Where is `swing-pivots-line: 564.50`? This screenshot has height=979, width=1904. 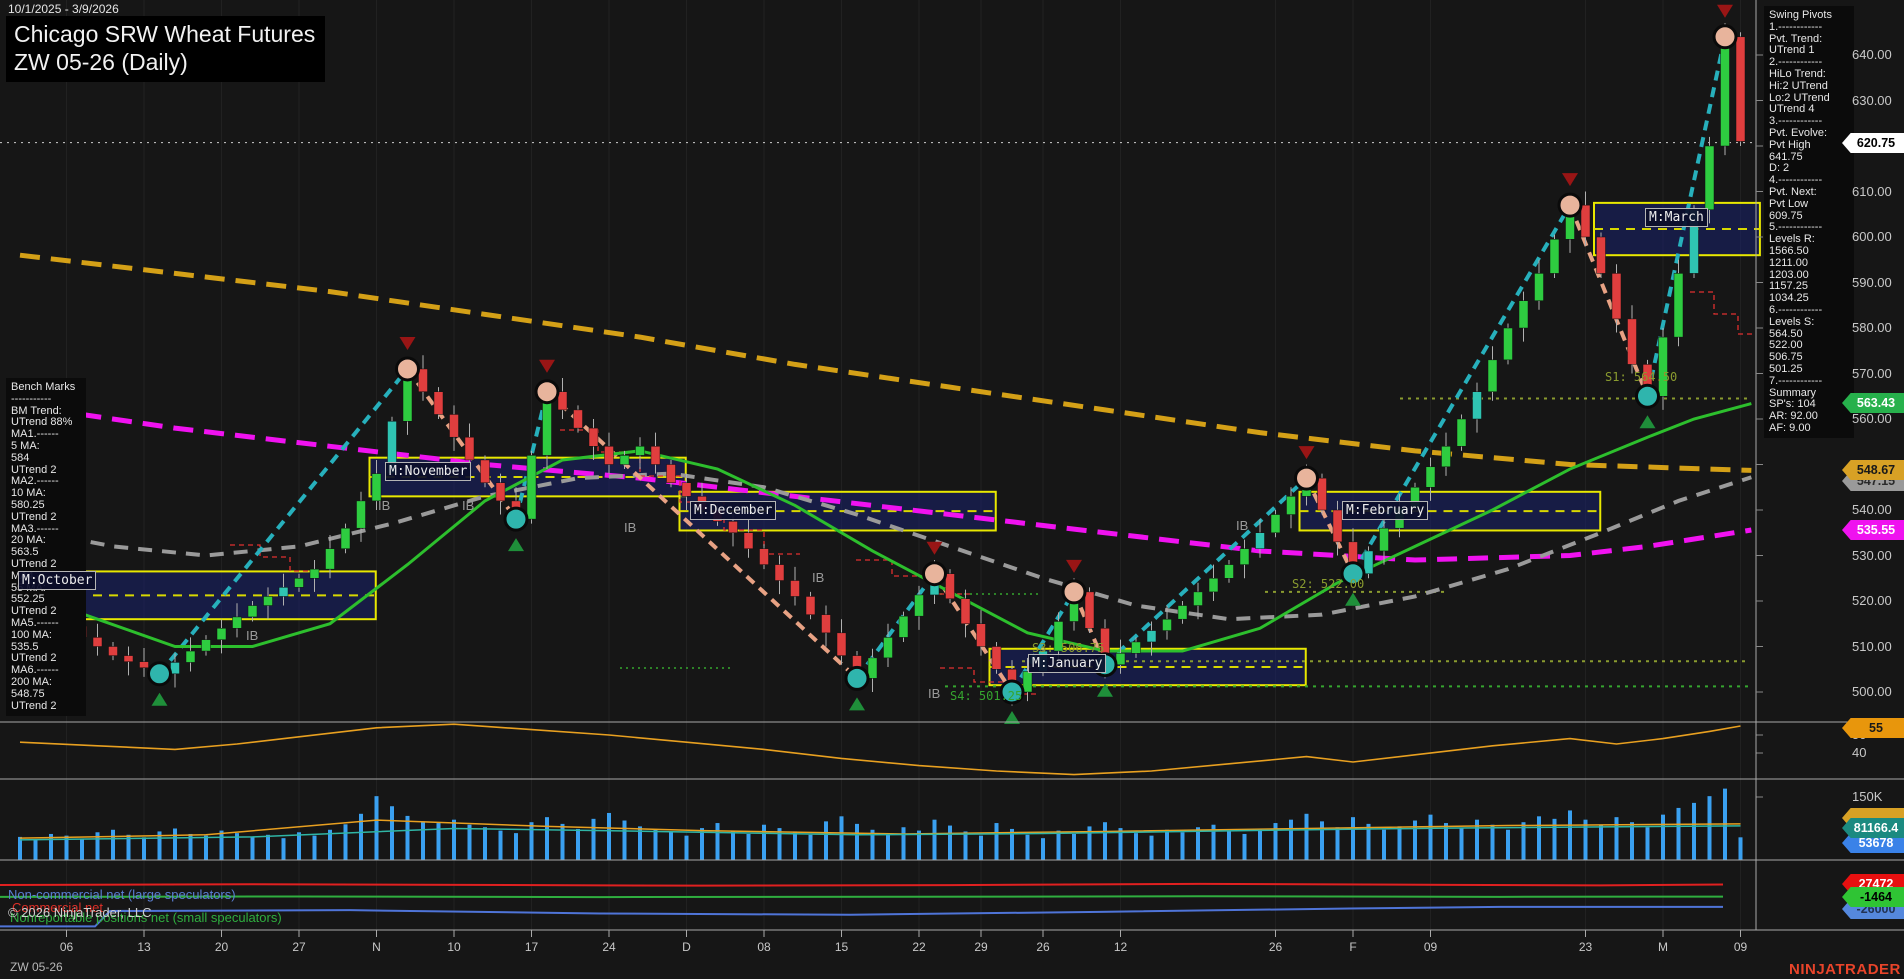
swing-pivots-line: 564.50 is located at coordinates (1786, 333).